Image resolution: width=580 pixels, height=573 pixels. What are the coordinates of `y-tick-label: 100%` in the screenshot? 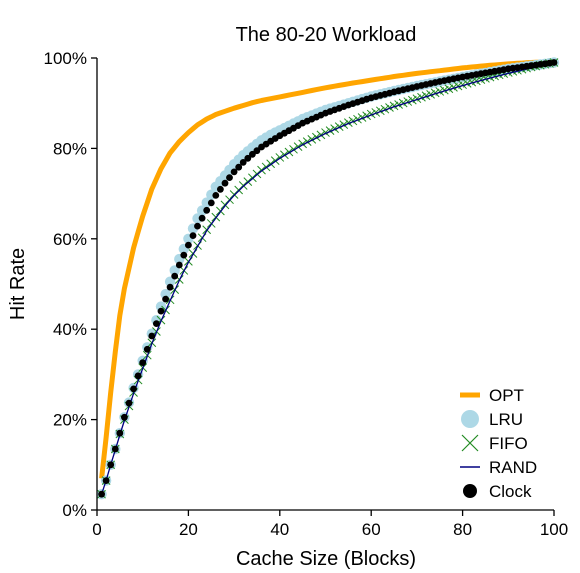 It's located at (65, 58).